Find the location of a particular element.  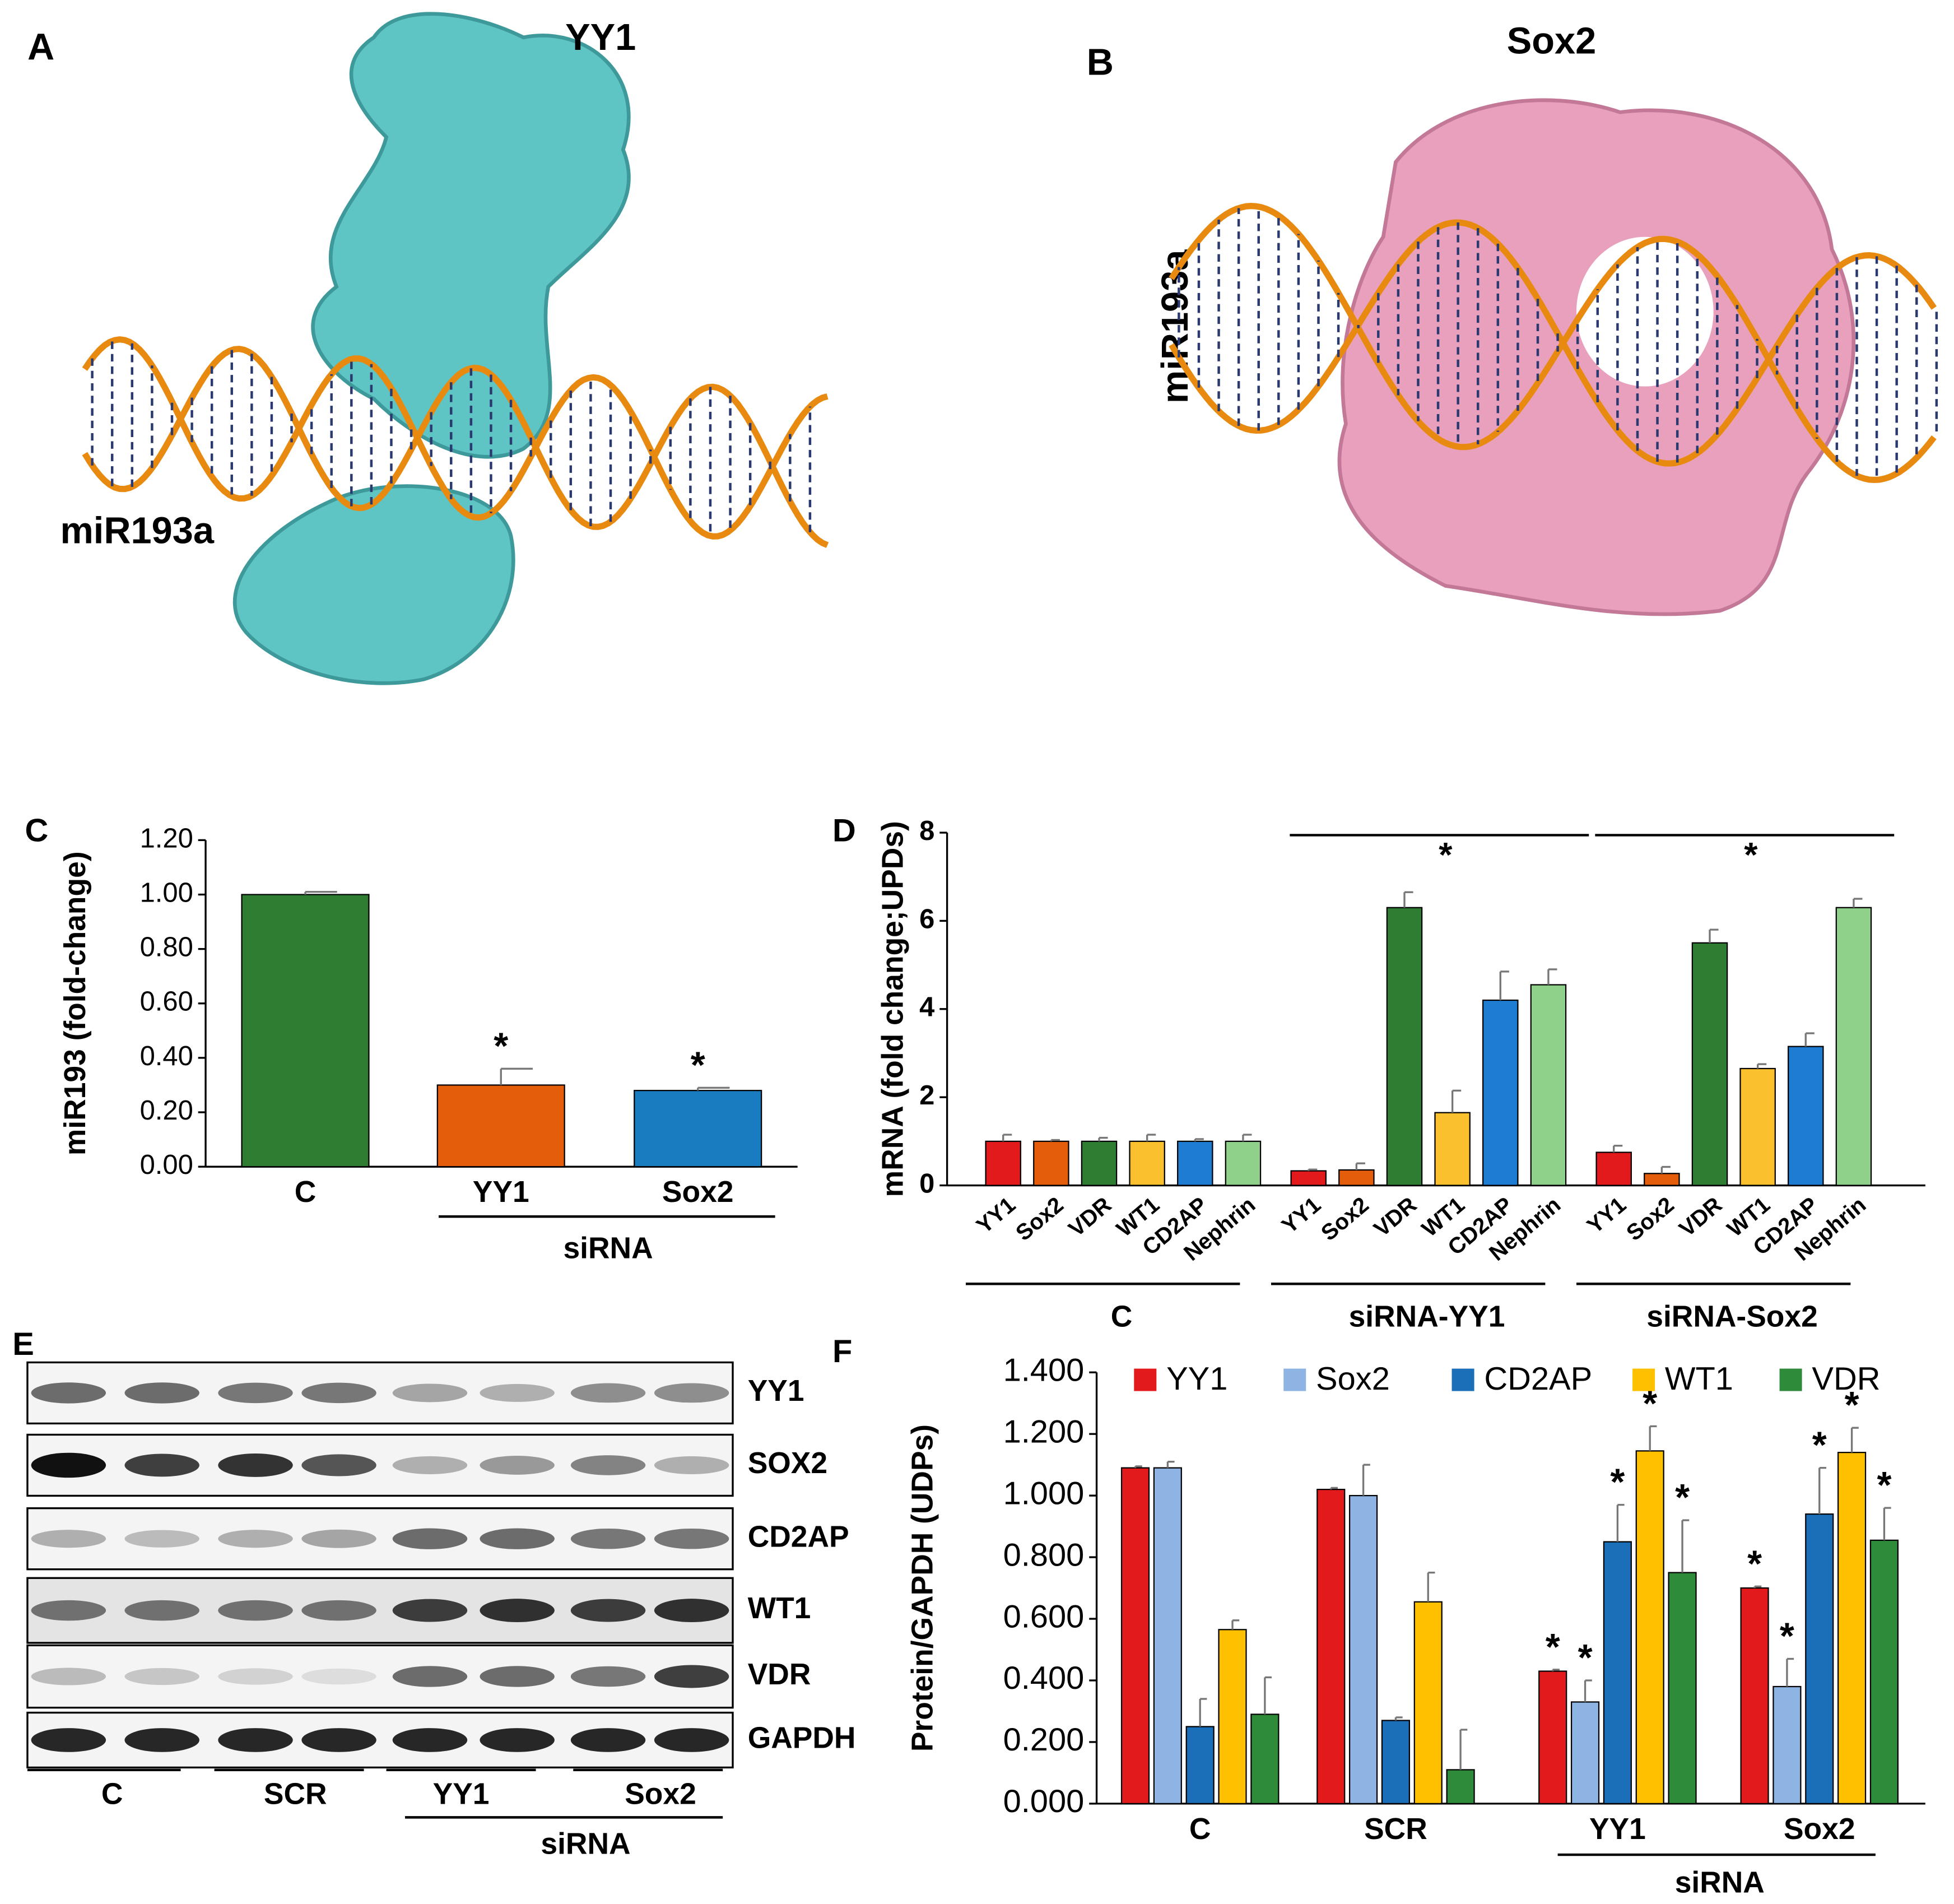

y-tick-label: 0.800 is located at coordinates (1044, 1555).